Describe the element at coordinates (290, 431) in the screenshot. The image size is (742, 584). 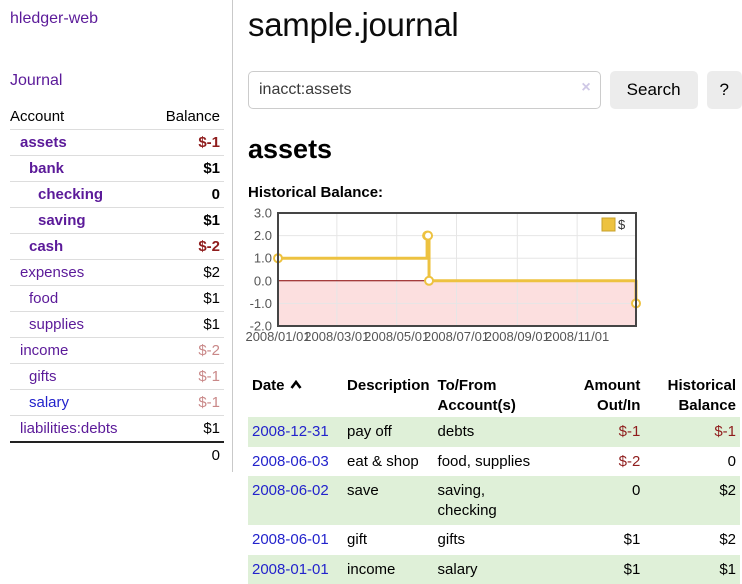
I see `transaction-date-link: 2008-12-31` at that location.